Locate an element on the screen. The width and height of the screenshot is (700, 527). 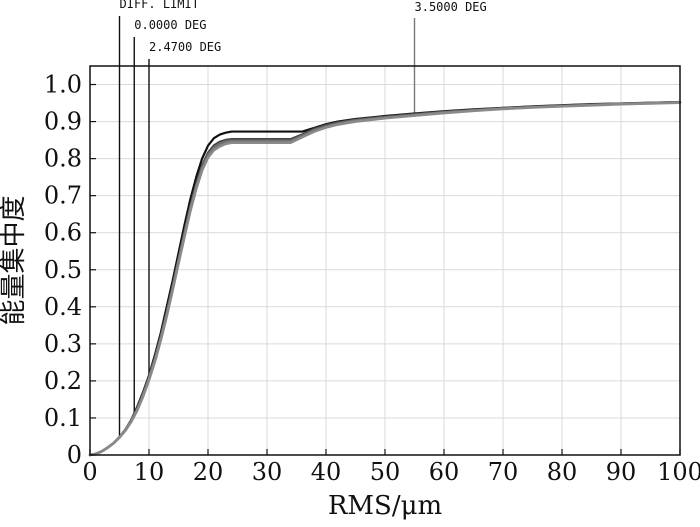
y-tick-label-5: 0.5 is located at coordinates (63, 270).